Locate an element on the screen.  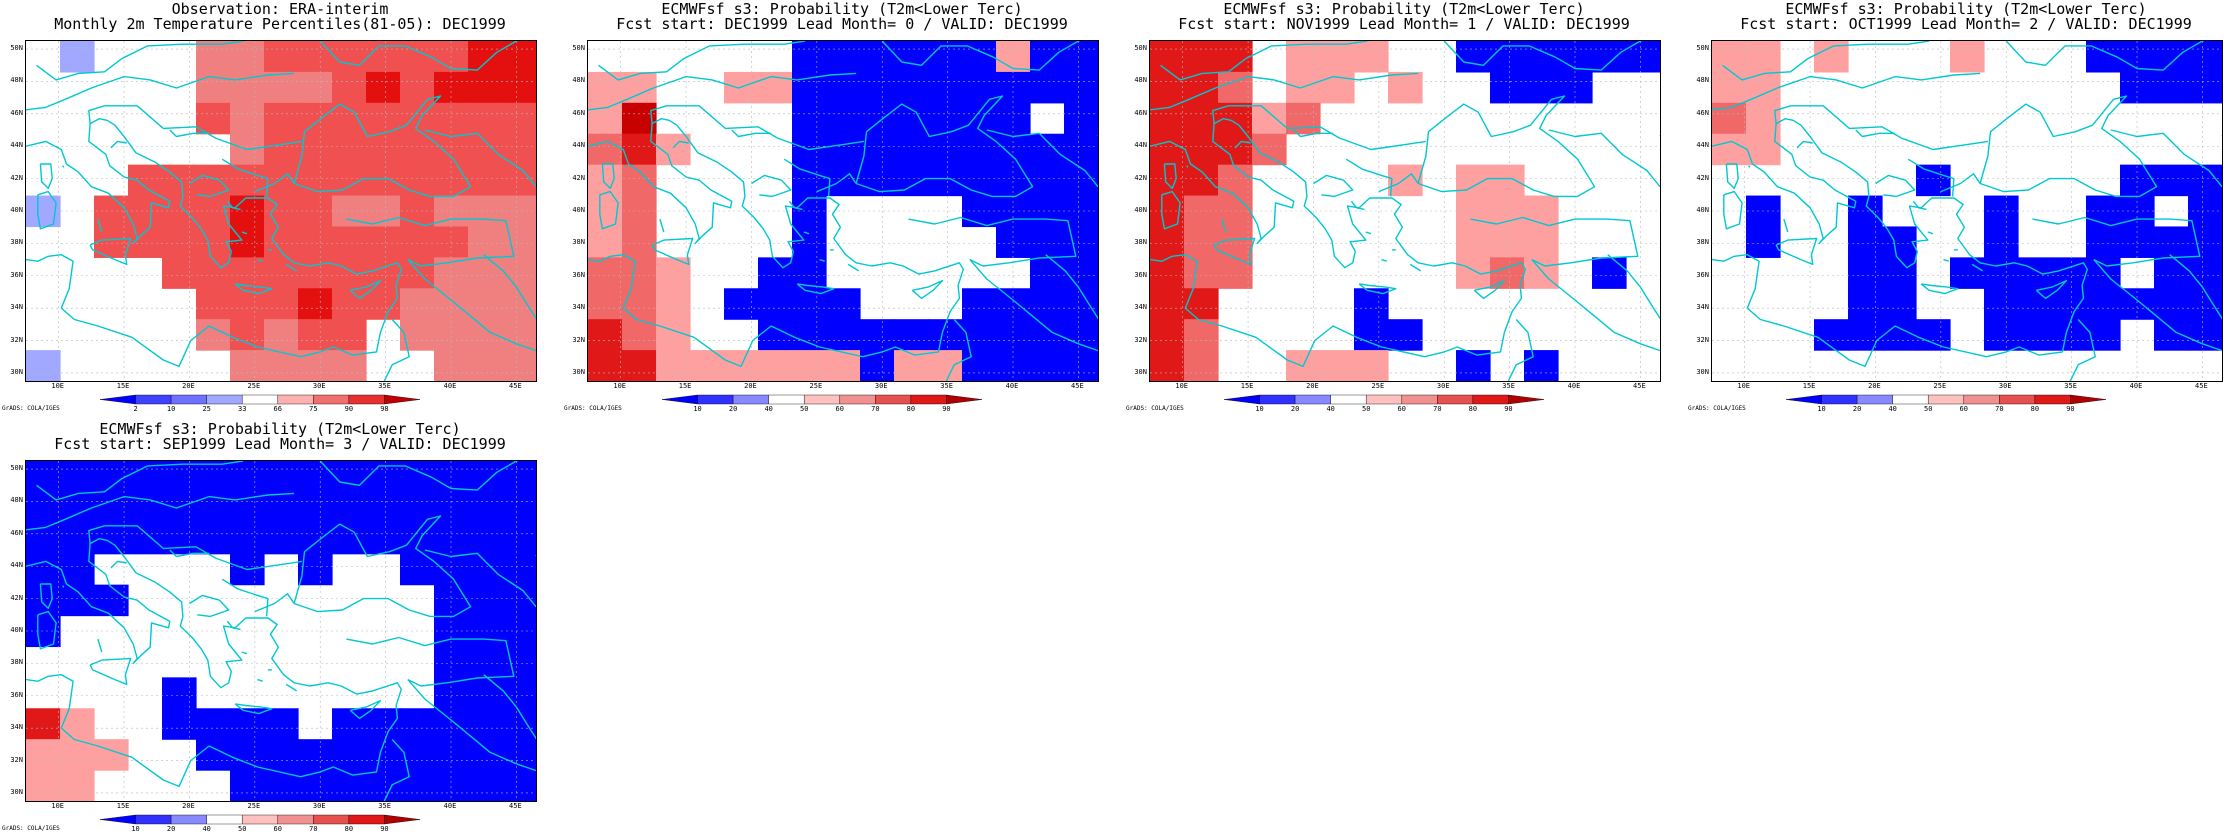
lat-tick-label: 32N is located at coordinates (1140, 339).